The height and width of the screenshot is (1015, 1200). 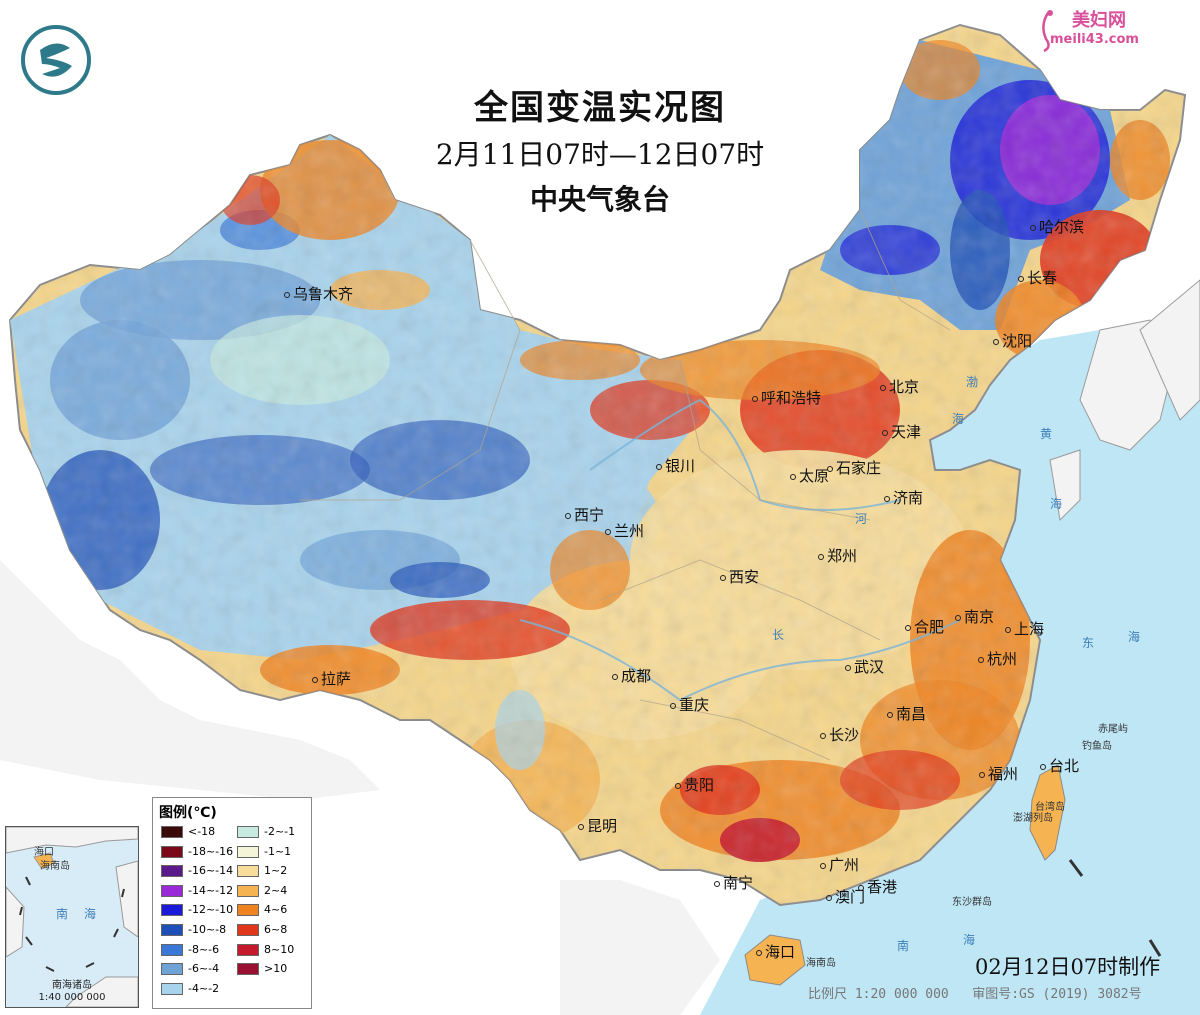 What do you see at coordinates (72, 985) in the screenshot?
I see `inset-title: 南海诸岛` at bounding box center [72, 985].